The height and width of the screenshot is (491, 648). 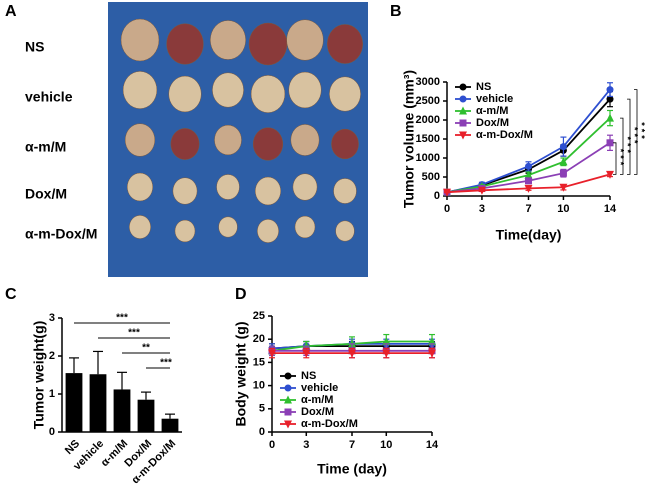 What do you see at coordinates (39, 375) in the screenshot?
I see `y-axis-label: Tumor weight(g)` at bounding box center [39, 375].